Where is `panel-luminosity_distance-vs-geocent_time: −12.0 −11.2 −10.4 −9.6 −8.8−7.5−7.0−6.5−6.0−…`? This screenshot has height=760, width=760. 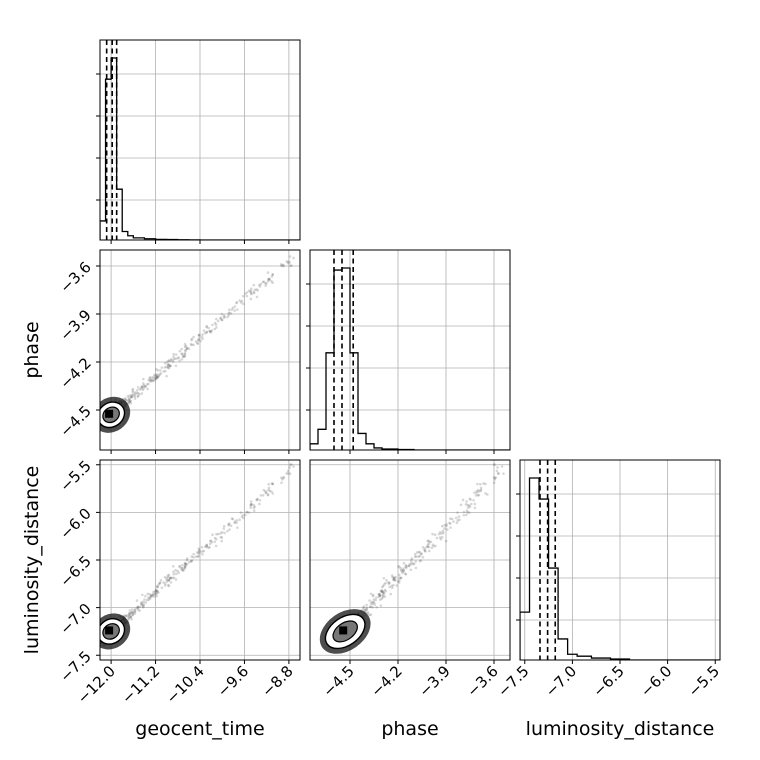
panel-luminosity_distance-vs-geocent_time: −12.0 −11.2 −10.4 −9.6 −8.8−7.5−7.0−6.5−6.0−… is located at coordinates (178, 582).